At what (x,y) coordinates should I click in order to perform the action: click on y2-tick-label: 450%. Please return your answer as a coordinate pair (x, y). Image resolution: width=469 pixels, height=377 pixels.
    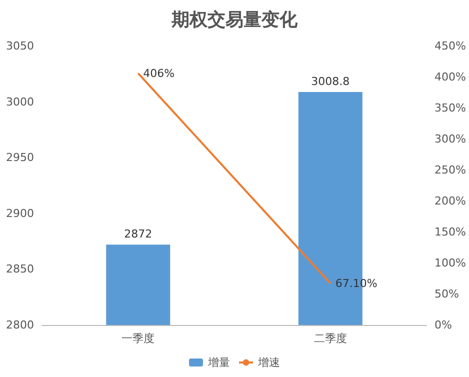
    Looking at the image, I should click on (450, 46).